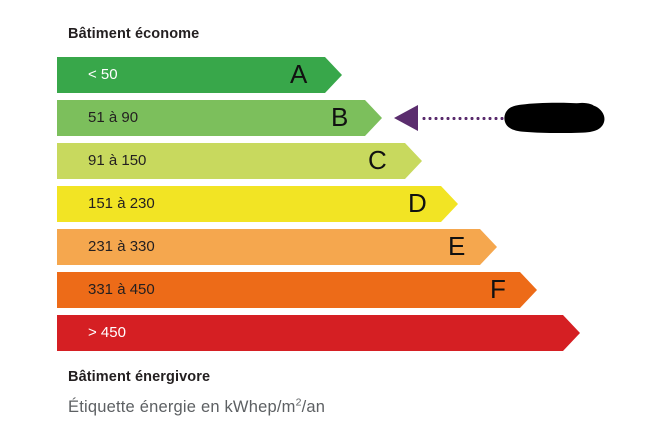 This screenshot has width=667, height=441. I want to click on redacted-value-blob, so click(554, 117).